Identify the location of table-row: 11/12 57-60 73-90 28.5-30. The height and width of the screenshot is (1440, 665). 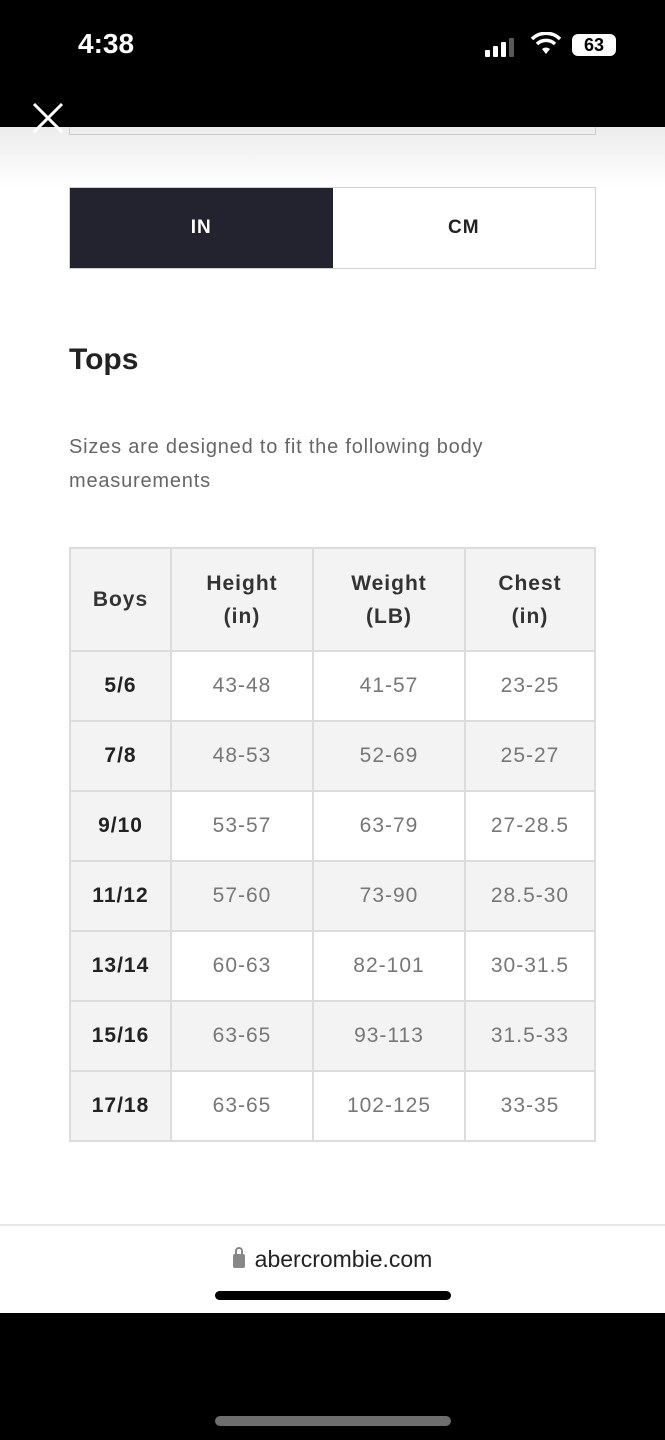
(332, 896).